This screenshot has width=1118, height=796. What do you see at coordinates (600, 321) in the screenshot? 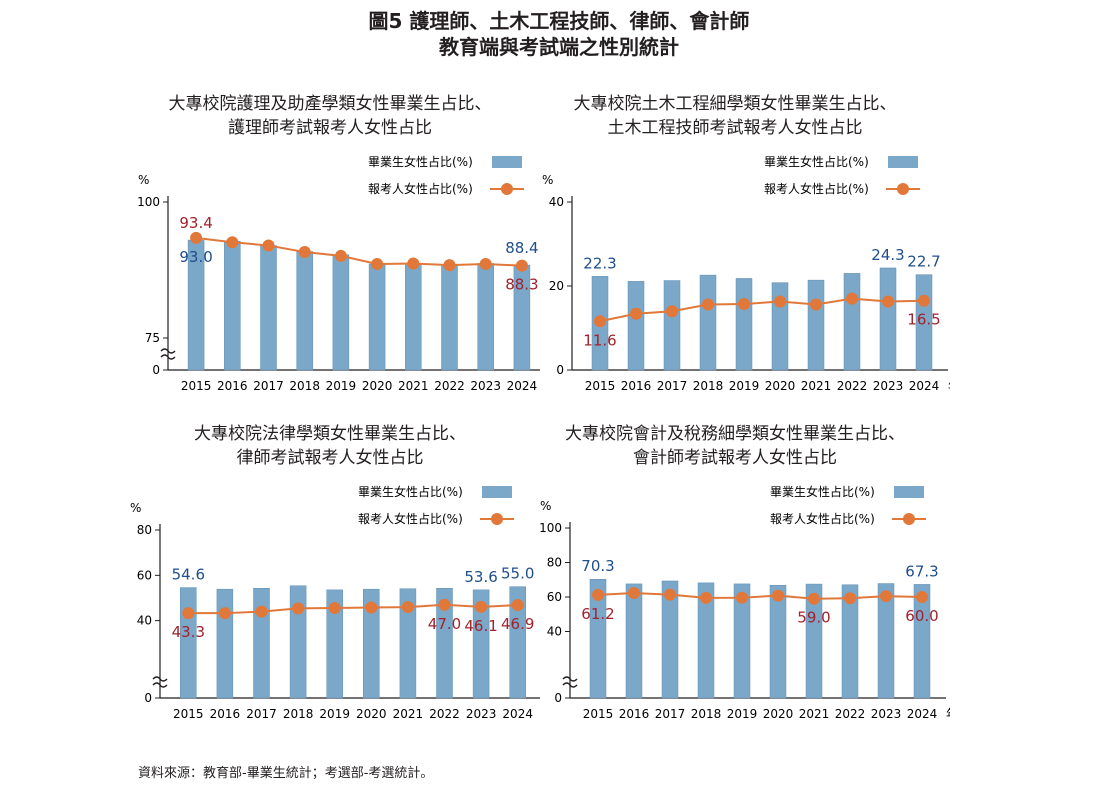
I see `line-point-2015` at bounding box center [600, 321].